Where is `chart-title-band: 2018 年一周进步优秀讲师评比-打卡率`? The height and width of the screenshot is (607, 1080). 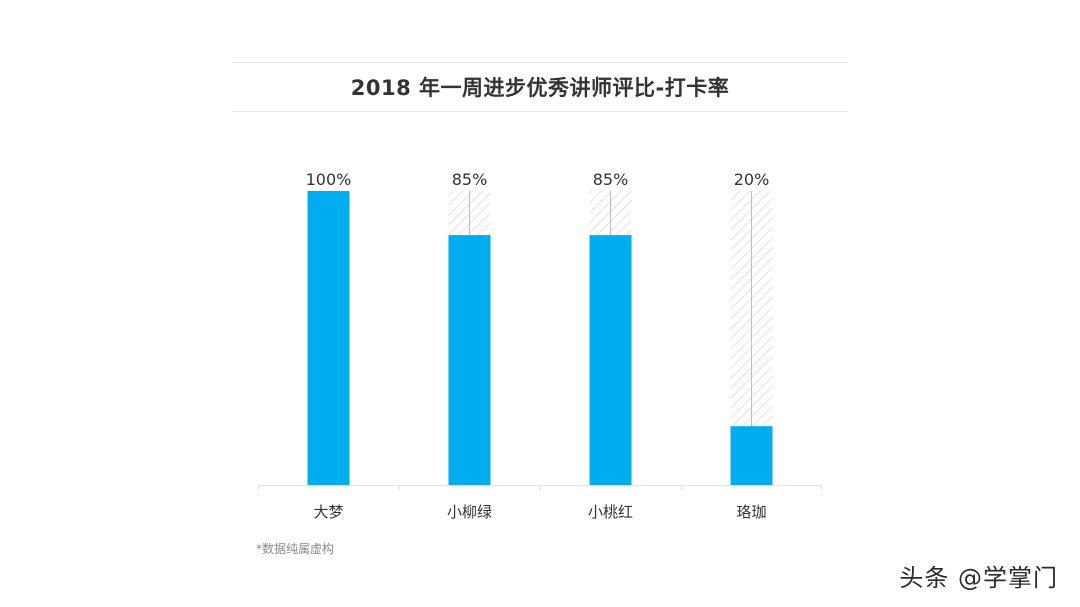
chart-title-band: 2018 年一周进步优秀讲师评比-打卡率 is located at coordinates (540, 87).